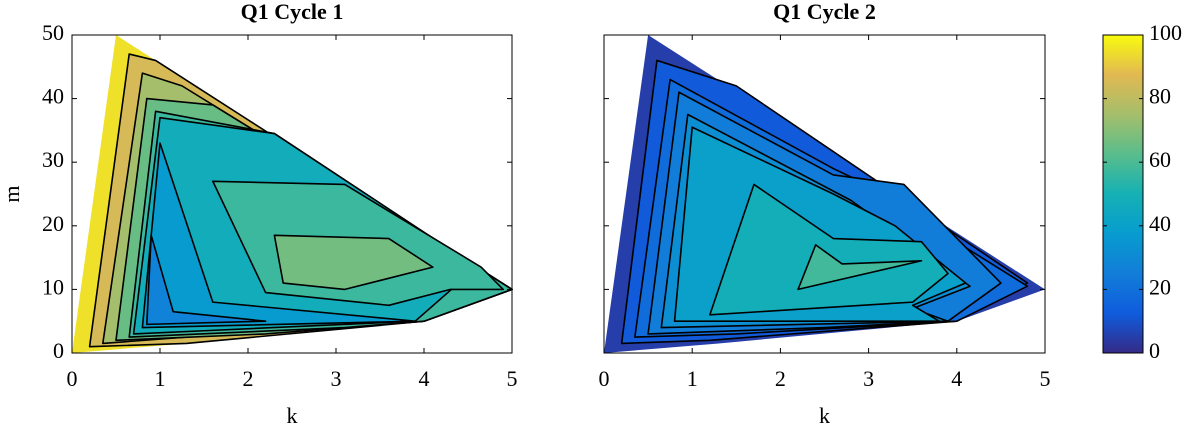 The width and height of the screenshot is (1200, 432). Describe the element at coordinates (53, 159) in the screenshot. I see `y-tick-label: 30` at that location.